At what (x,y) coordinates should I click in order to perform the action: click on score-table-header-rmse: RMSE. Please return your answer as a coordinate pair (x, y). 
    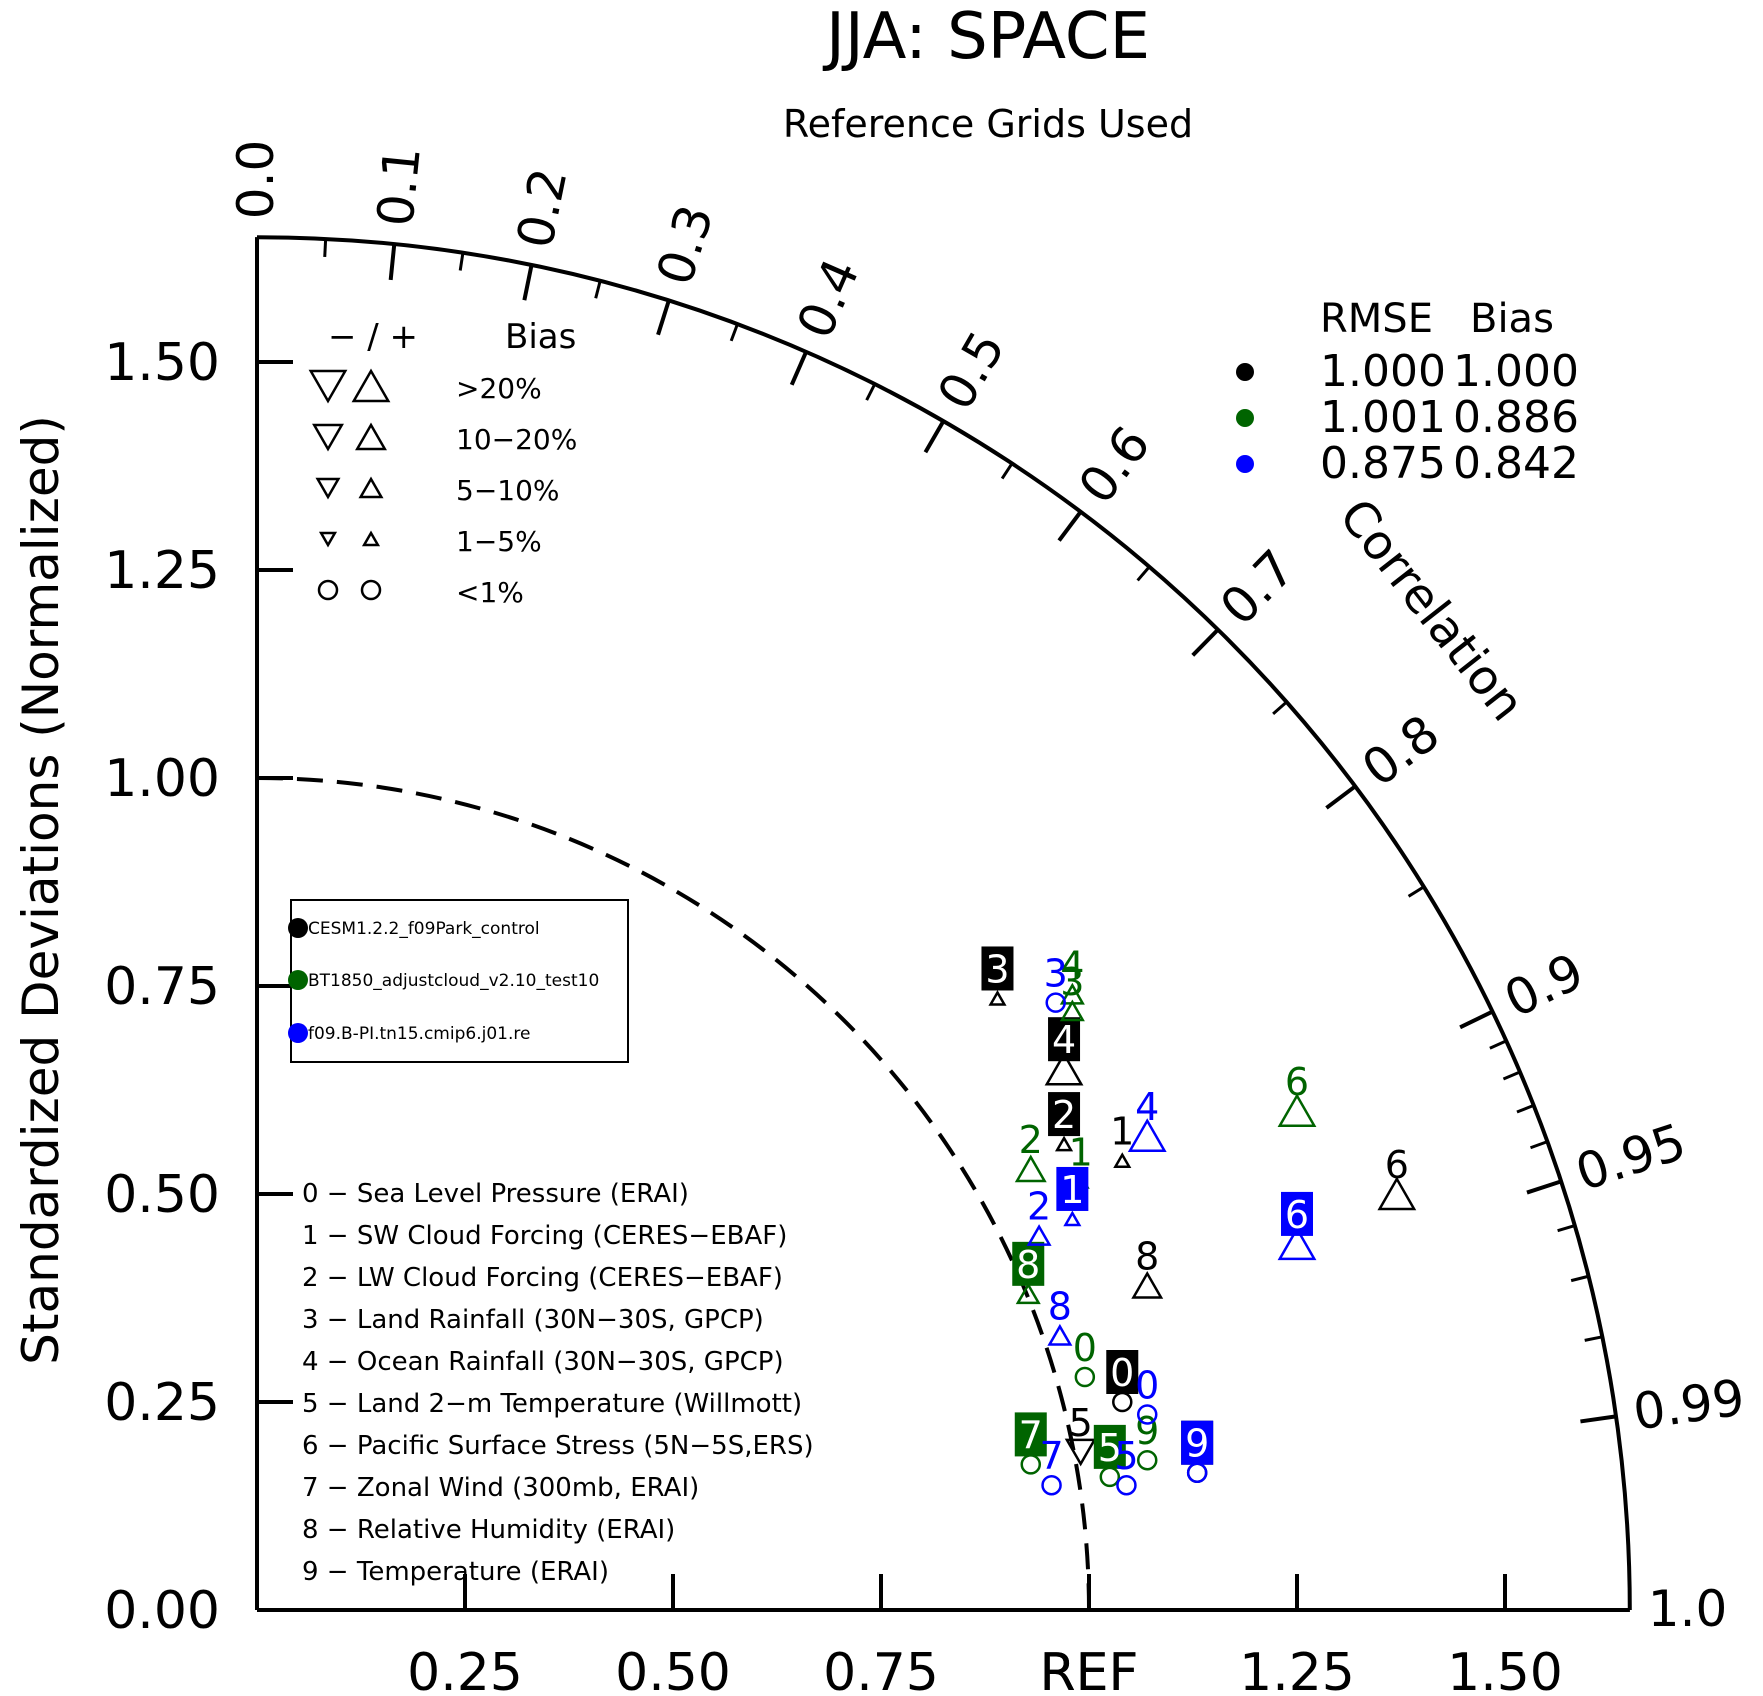
    Looking at the image, I should click on (1376, 319).